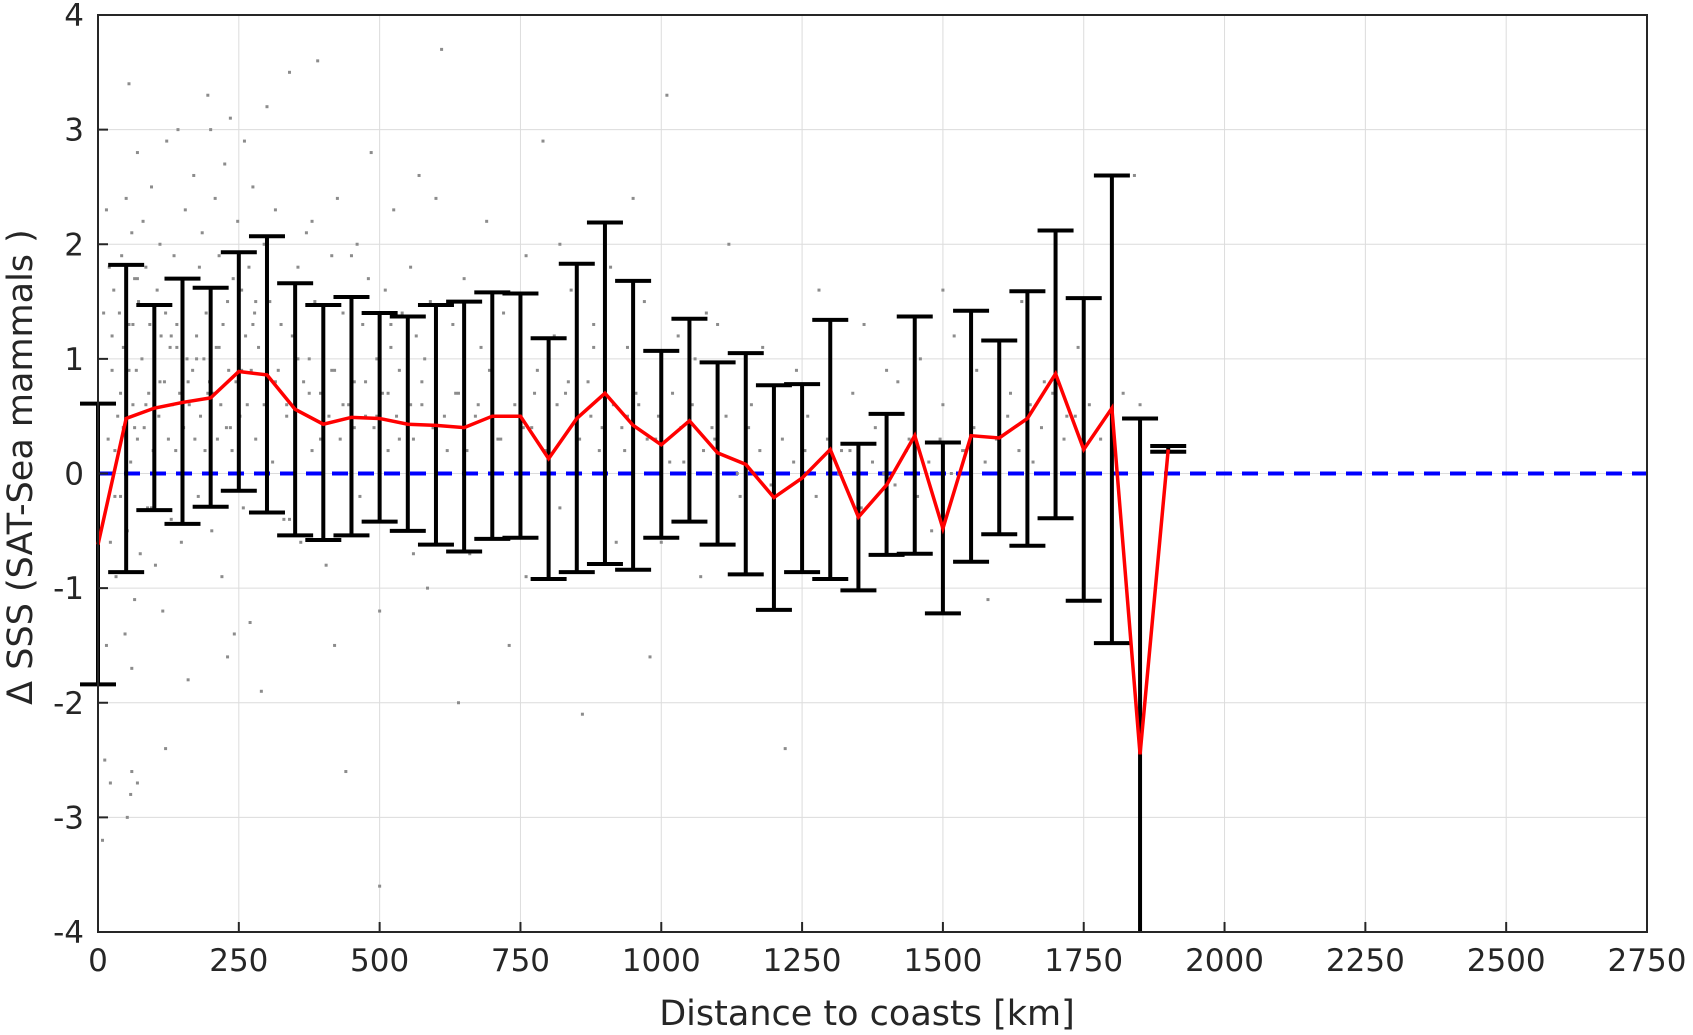  I want to click on x-tick-label: 750, so click(520, 961).